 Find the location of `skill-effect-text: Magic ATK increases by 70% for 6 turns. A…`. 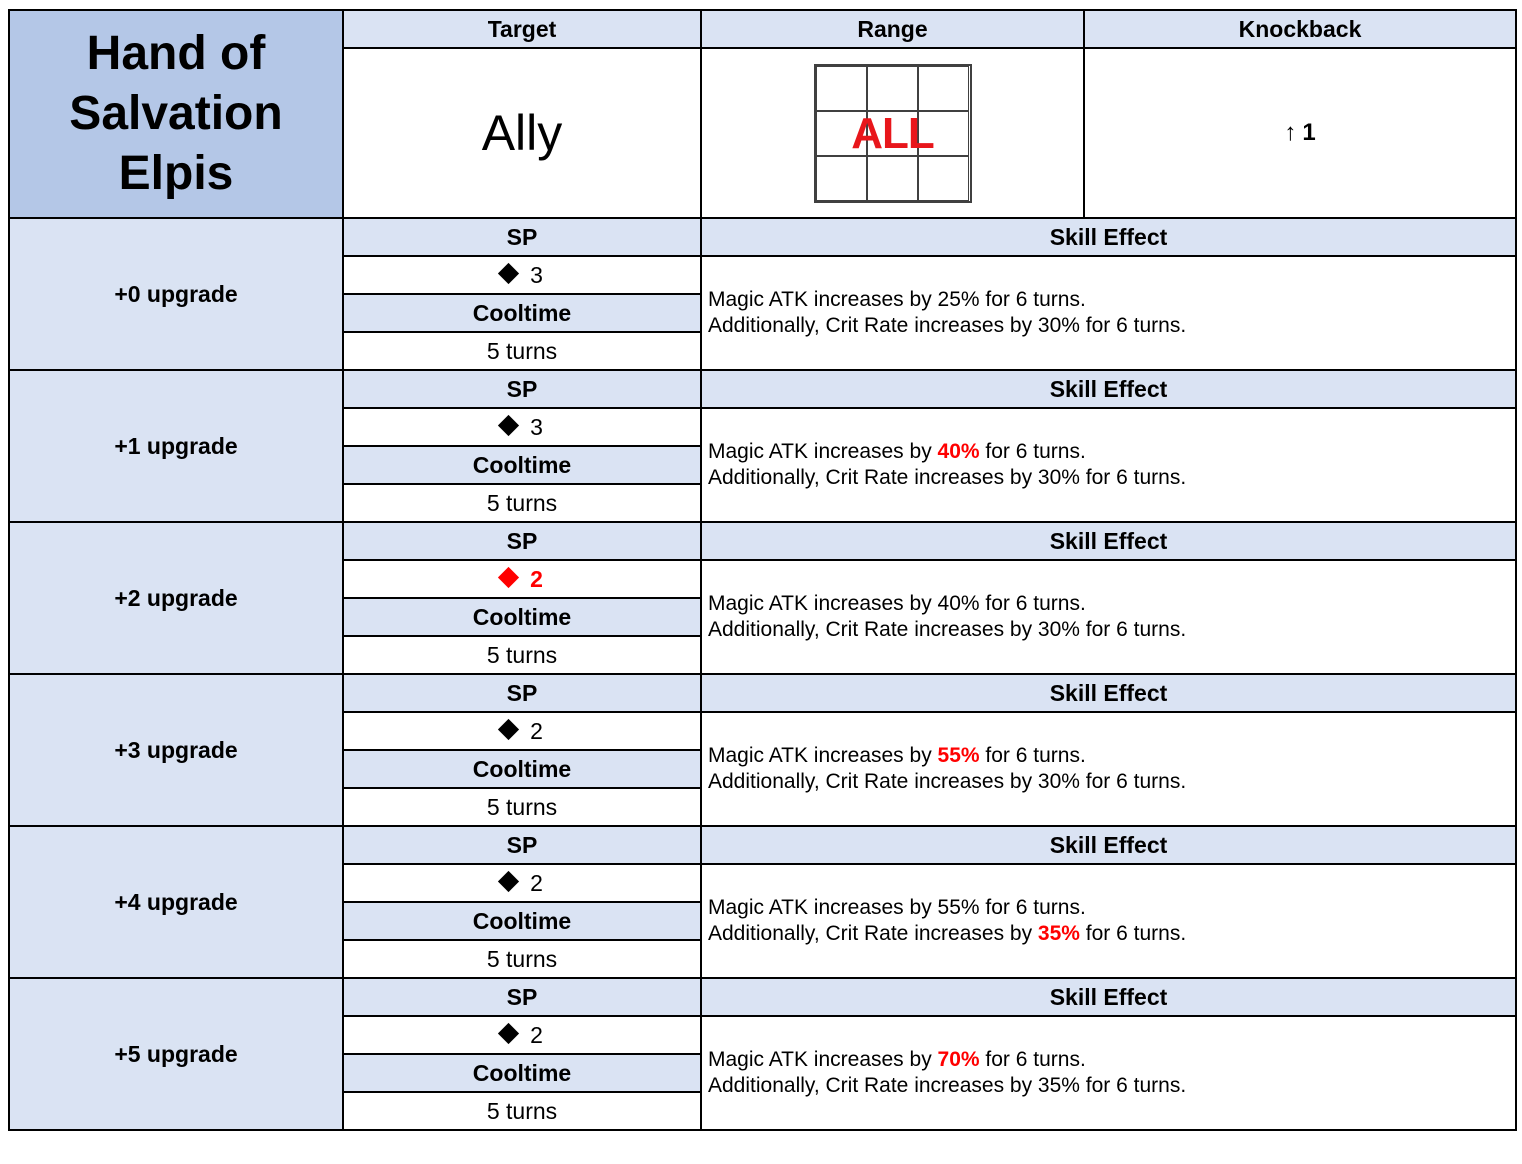

skill-effect-text: Magic ATK increases by 70% for 6 turns. A… is located at coordinates (1108, 1073).